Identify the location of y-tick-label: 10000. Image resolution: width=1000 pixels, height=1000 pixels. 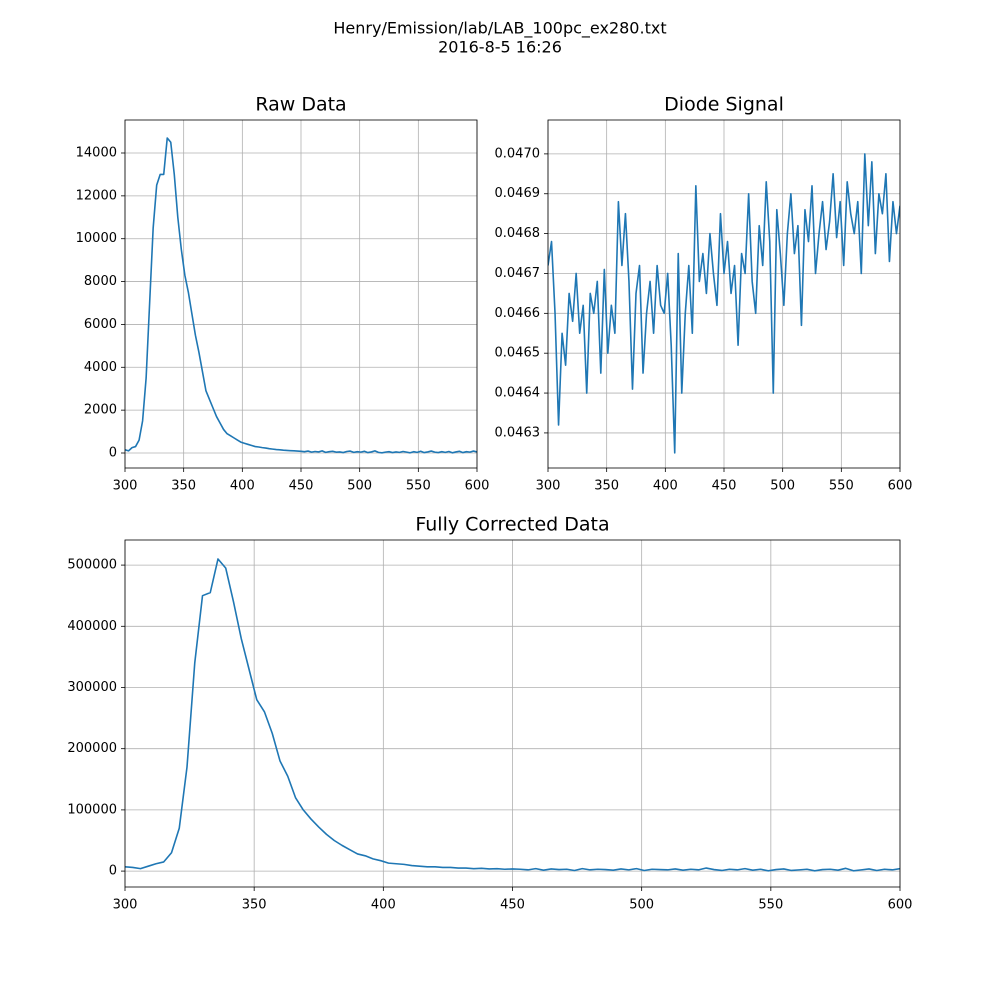
(96, 238).